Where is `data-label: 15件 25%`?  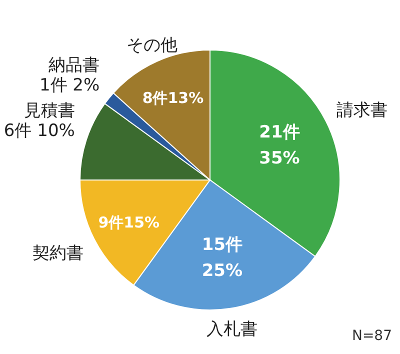
data-label: 15件 25% is located at coordinates (222, 258).